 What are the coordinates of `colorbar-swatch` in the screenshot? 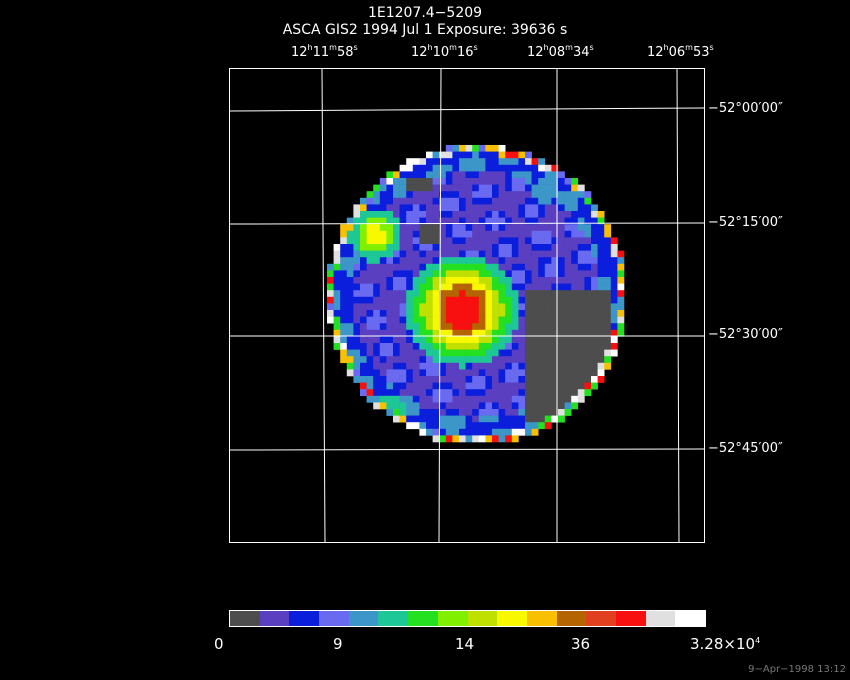 It's located at (512, 618).